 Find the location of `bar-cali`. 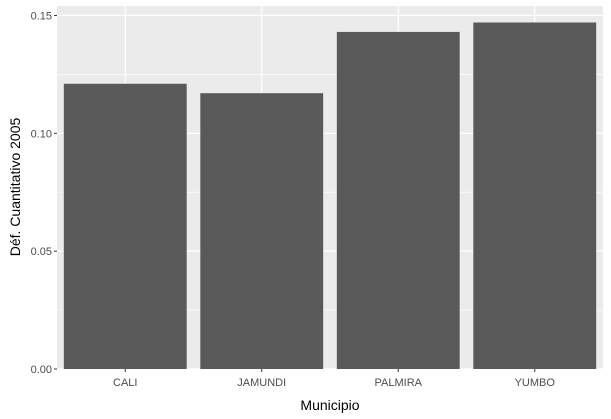

bar-cali is located at coordinates (125, 226).